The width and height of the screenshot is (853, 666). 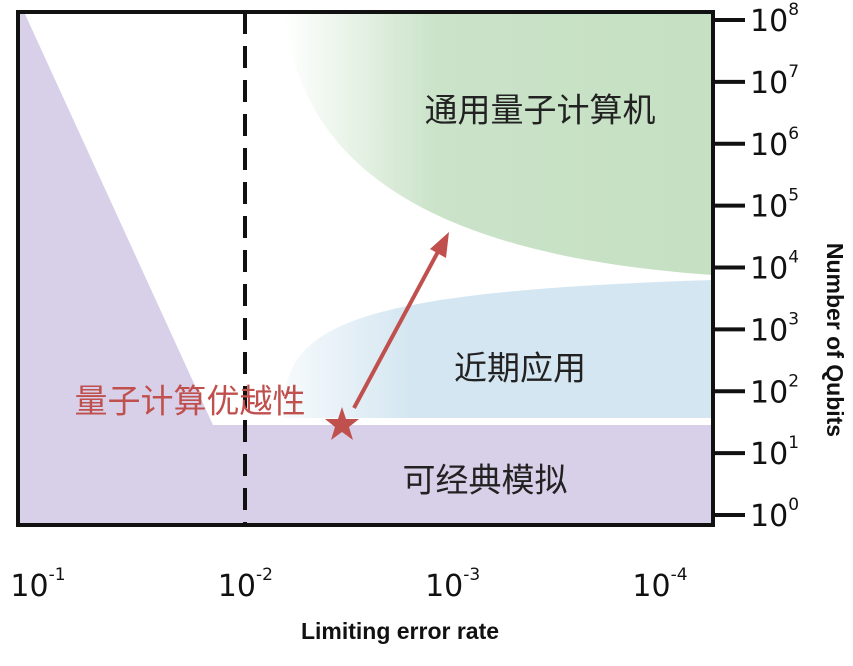 I want to click on tick-label: 10⁶, so click(x=774, y=143).